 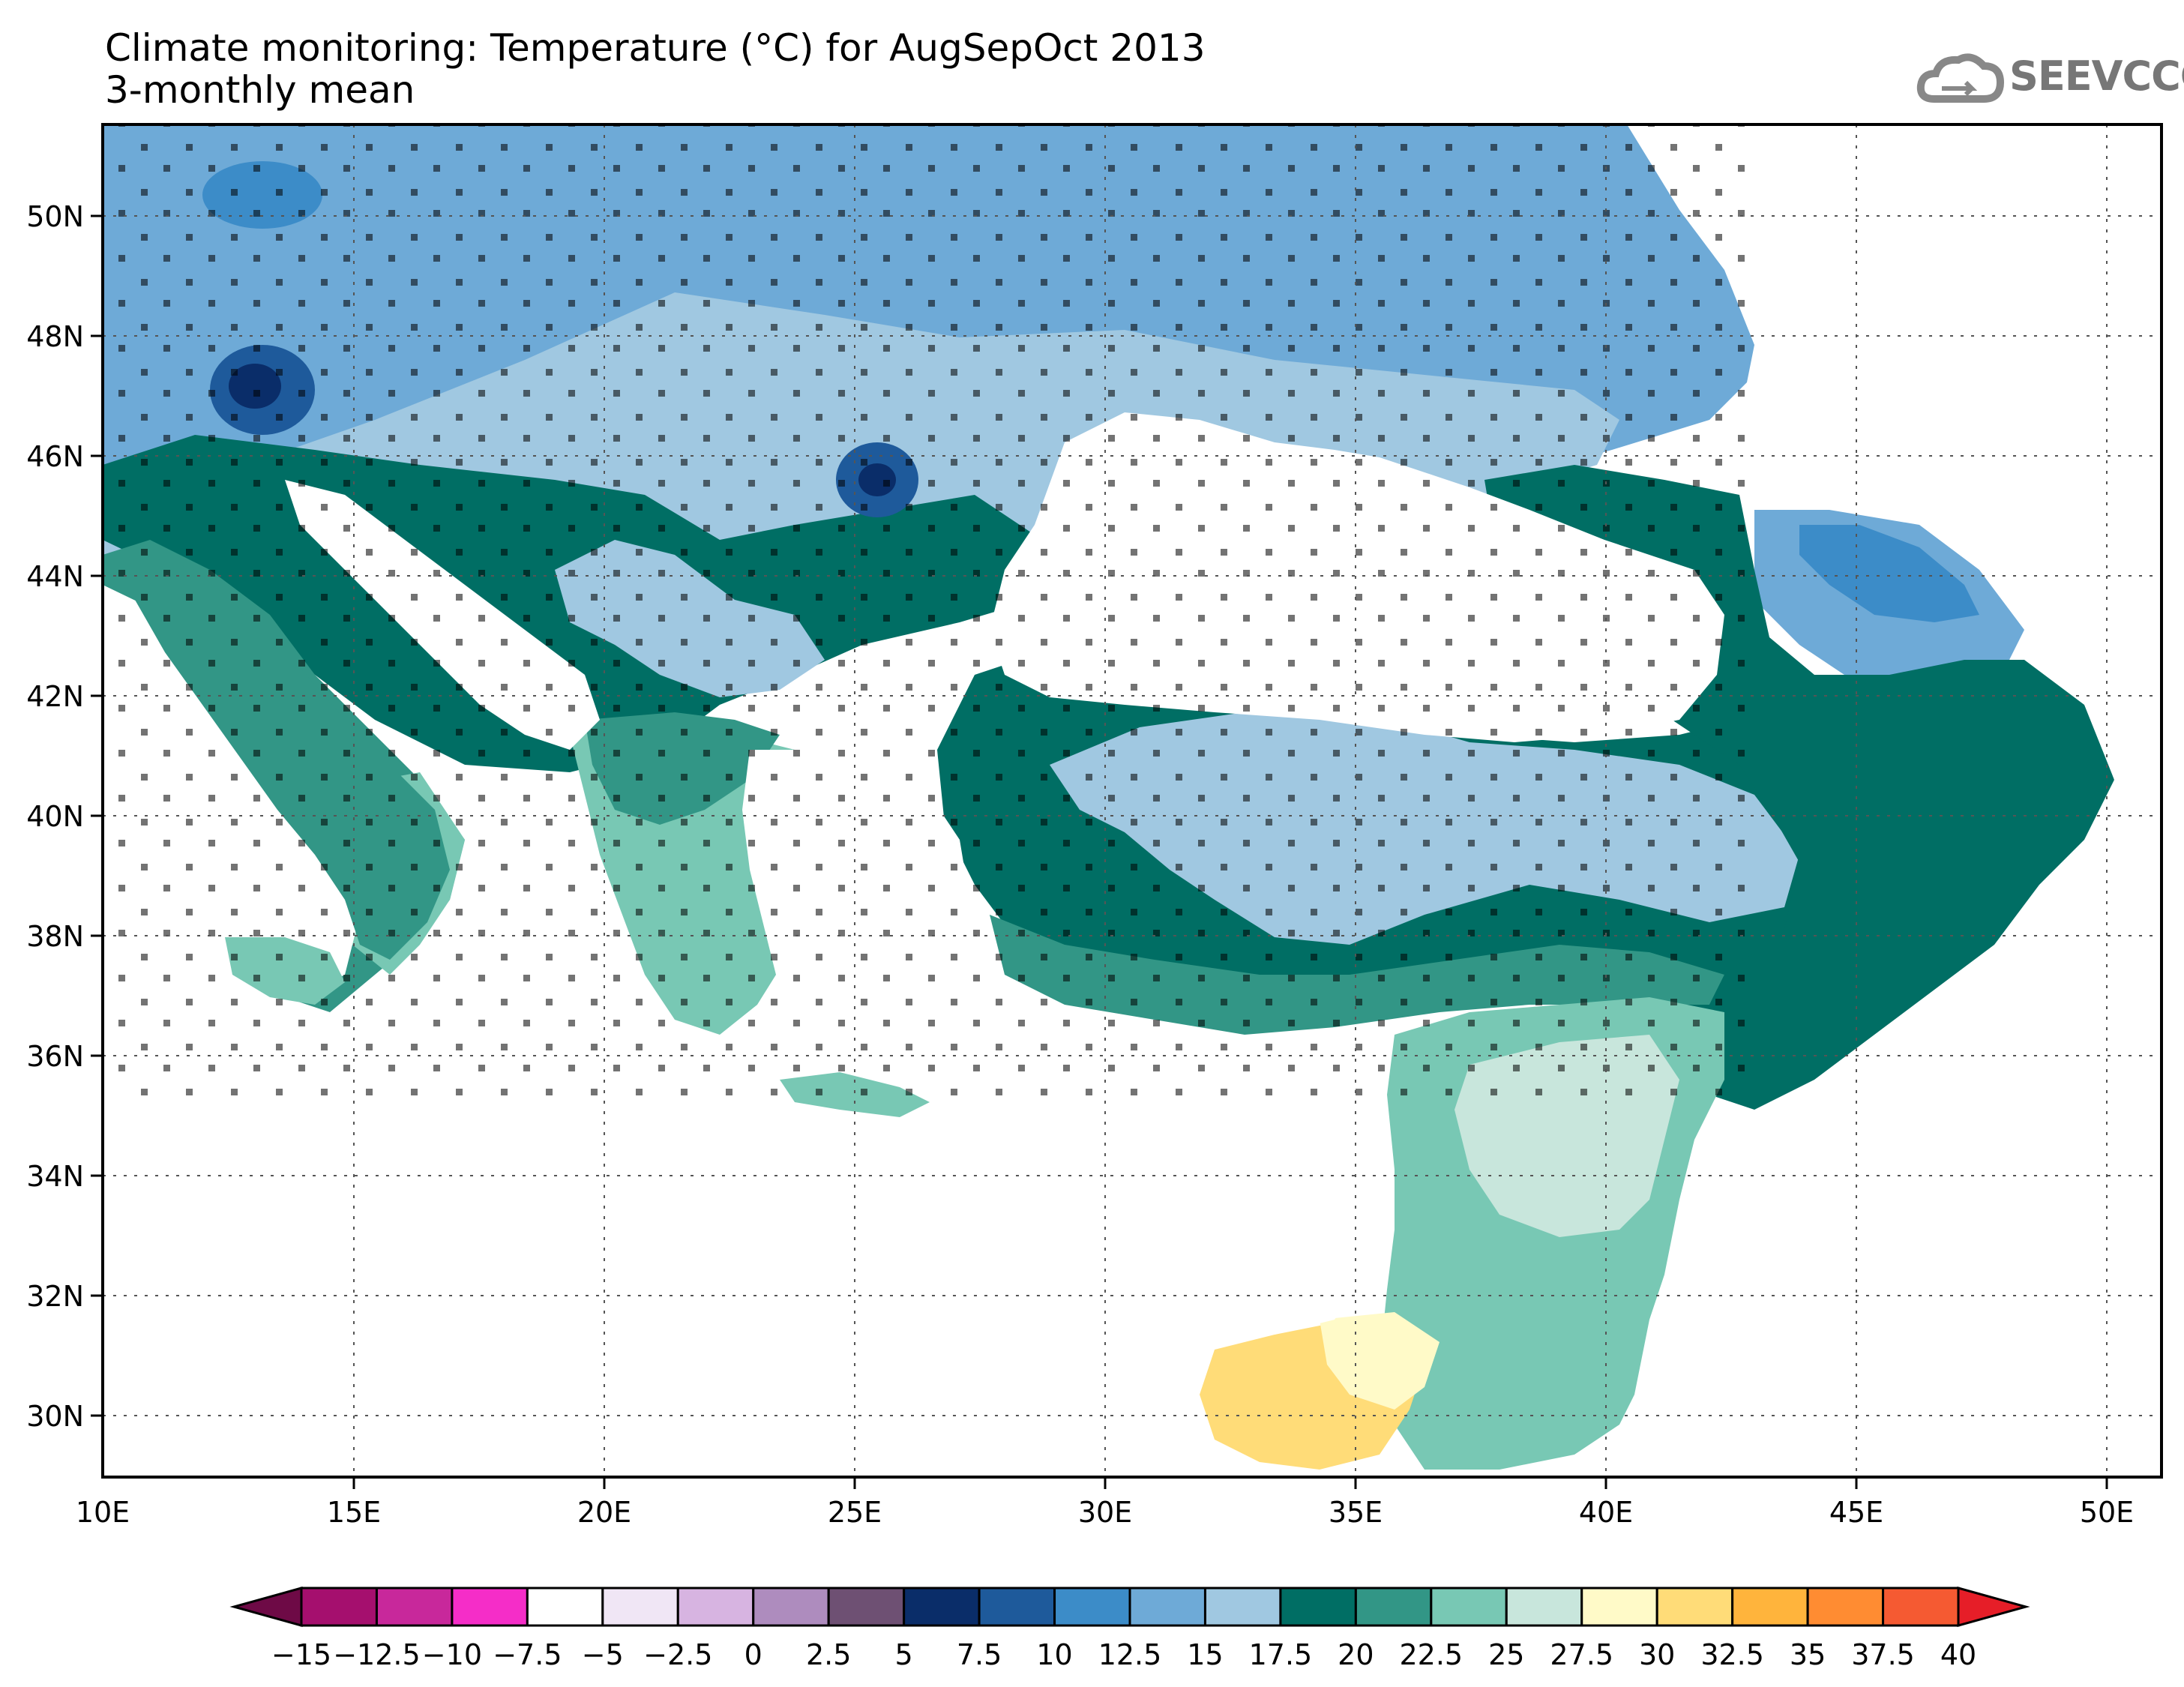 What do you see at coordinates (1883, 1654) in the screenshot?
I see `colorbar-label: 37.5` at bounding box center [1883, 1654].